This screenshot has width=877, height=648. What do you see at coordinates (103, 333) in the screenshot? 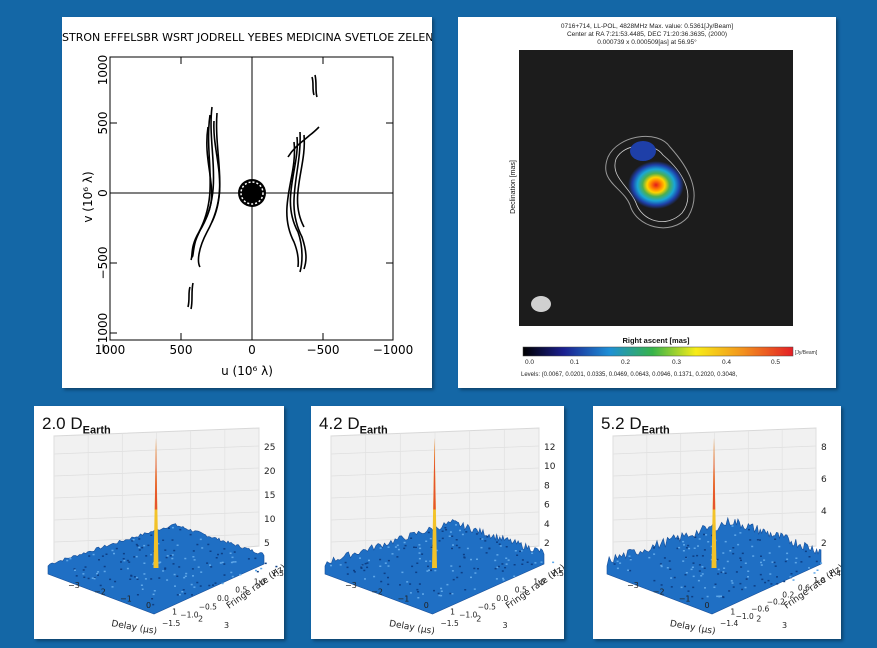
I see `y-tick-label: −1000` at bounding box center [103, 333].